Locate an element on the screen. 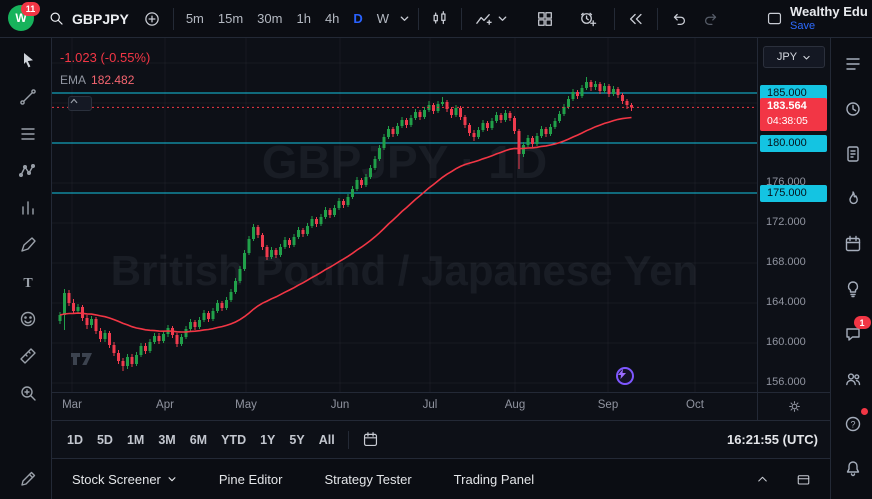 The width and height of the screenshot is (872, 499). trend-line-icon is located at coordinates (27, 97).